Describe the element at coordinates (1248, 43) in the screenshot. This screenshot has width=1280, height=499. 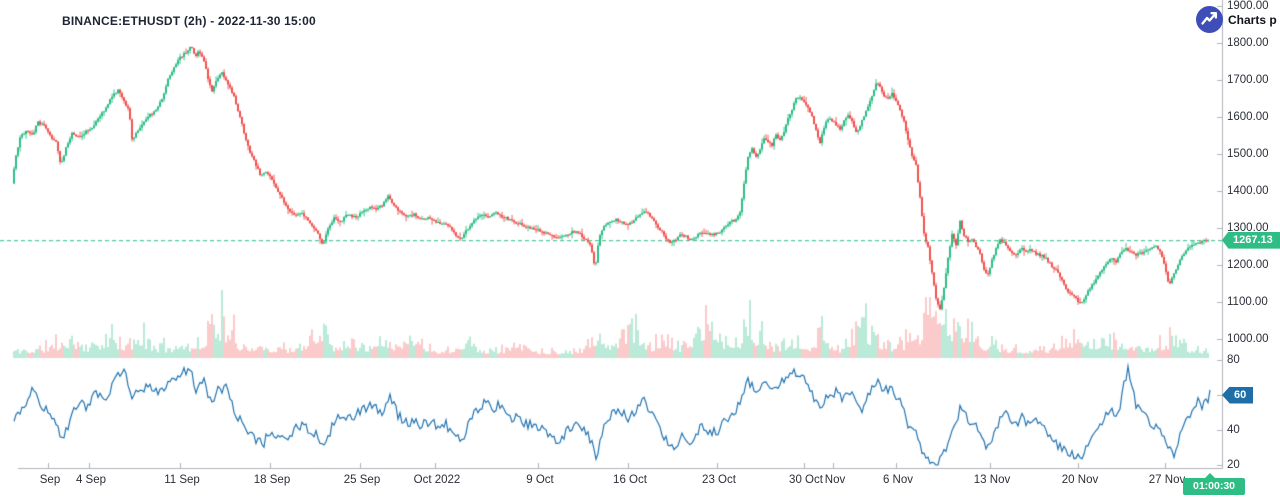
I see `price-tick-label: 1800.00` at that location.